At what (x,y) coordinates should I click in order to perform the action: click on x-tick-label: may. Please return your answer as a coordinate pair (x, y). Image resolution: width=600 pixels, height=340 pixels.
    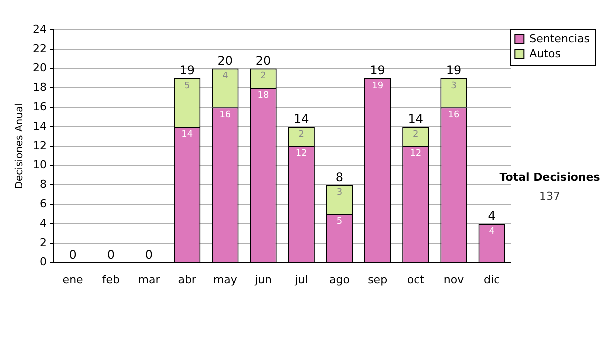
    Looking at the image, I should click on (225, 279).